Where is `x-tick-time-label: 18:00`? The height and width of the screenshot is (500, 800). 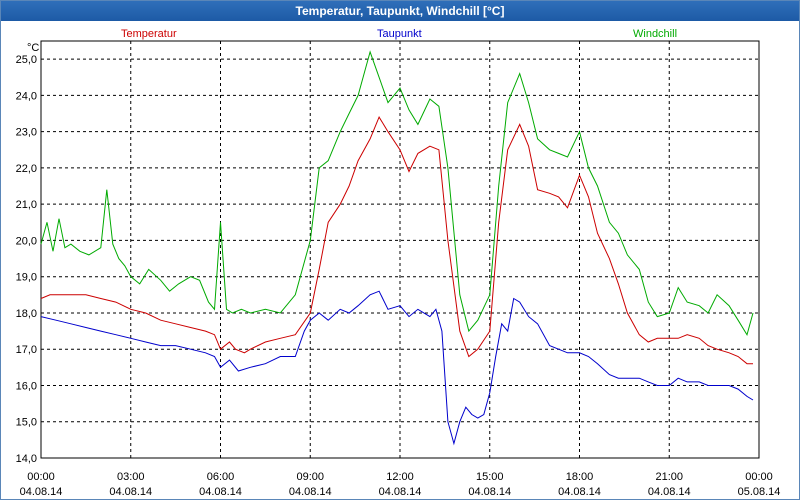 x-tick-time-label: 18:00 is located at coordinates (580, 477).